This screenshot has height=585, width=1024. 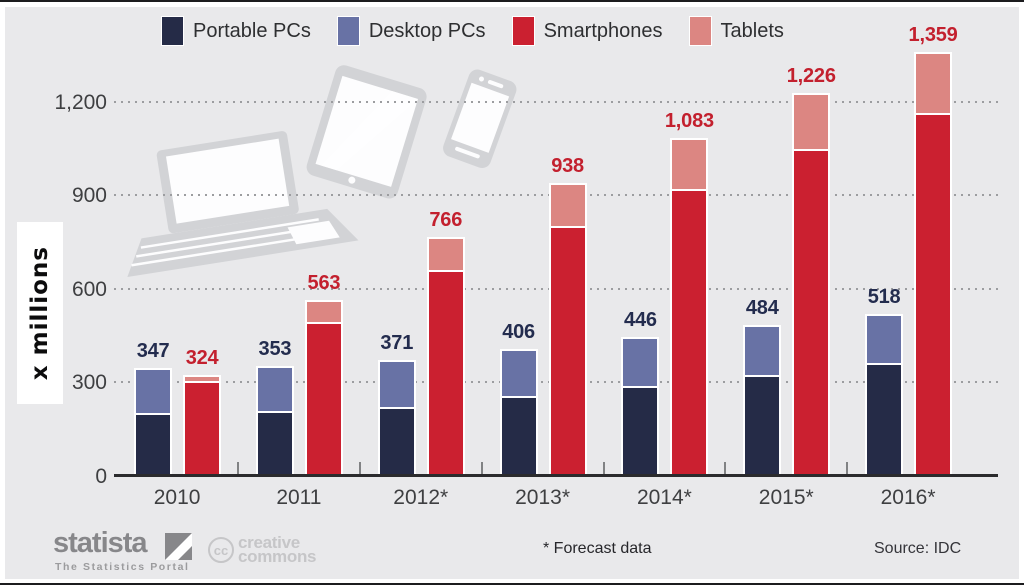 What do you see at coordinates (427, 31) in the screenshot?
I see `legend-label: Desktop PCs` at bounding box center [427, 31].